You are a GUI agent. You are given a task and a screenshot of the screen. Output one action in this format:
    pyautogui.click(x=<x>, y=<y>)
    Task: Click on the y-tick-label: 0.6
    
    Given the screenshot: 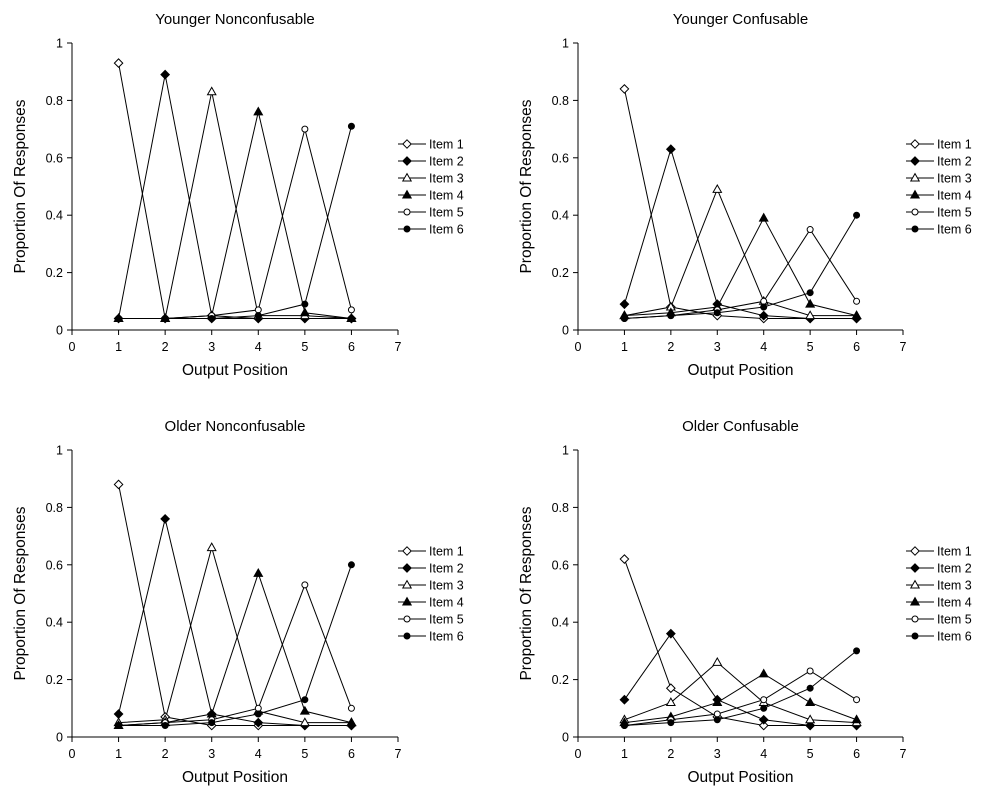 What is the action you would take?
    pyautogui.click(x=54, y=565)
    